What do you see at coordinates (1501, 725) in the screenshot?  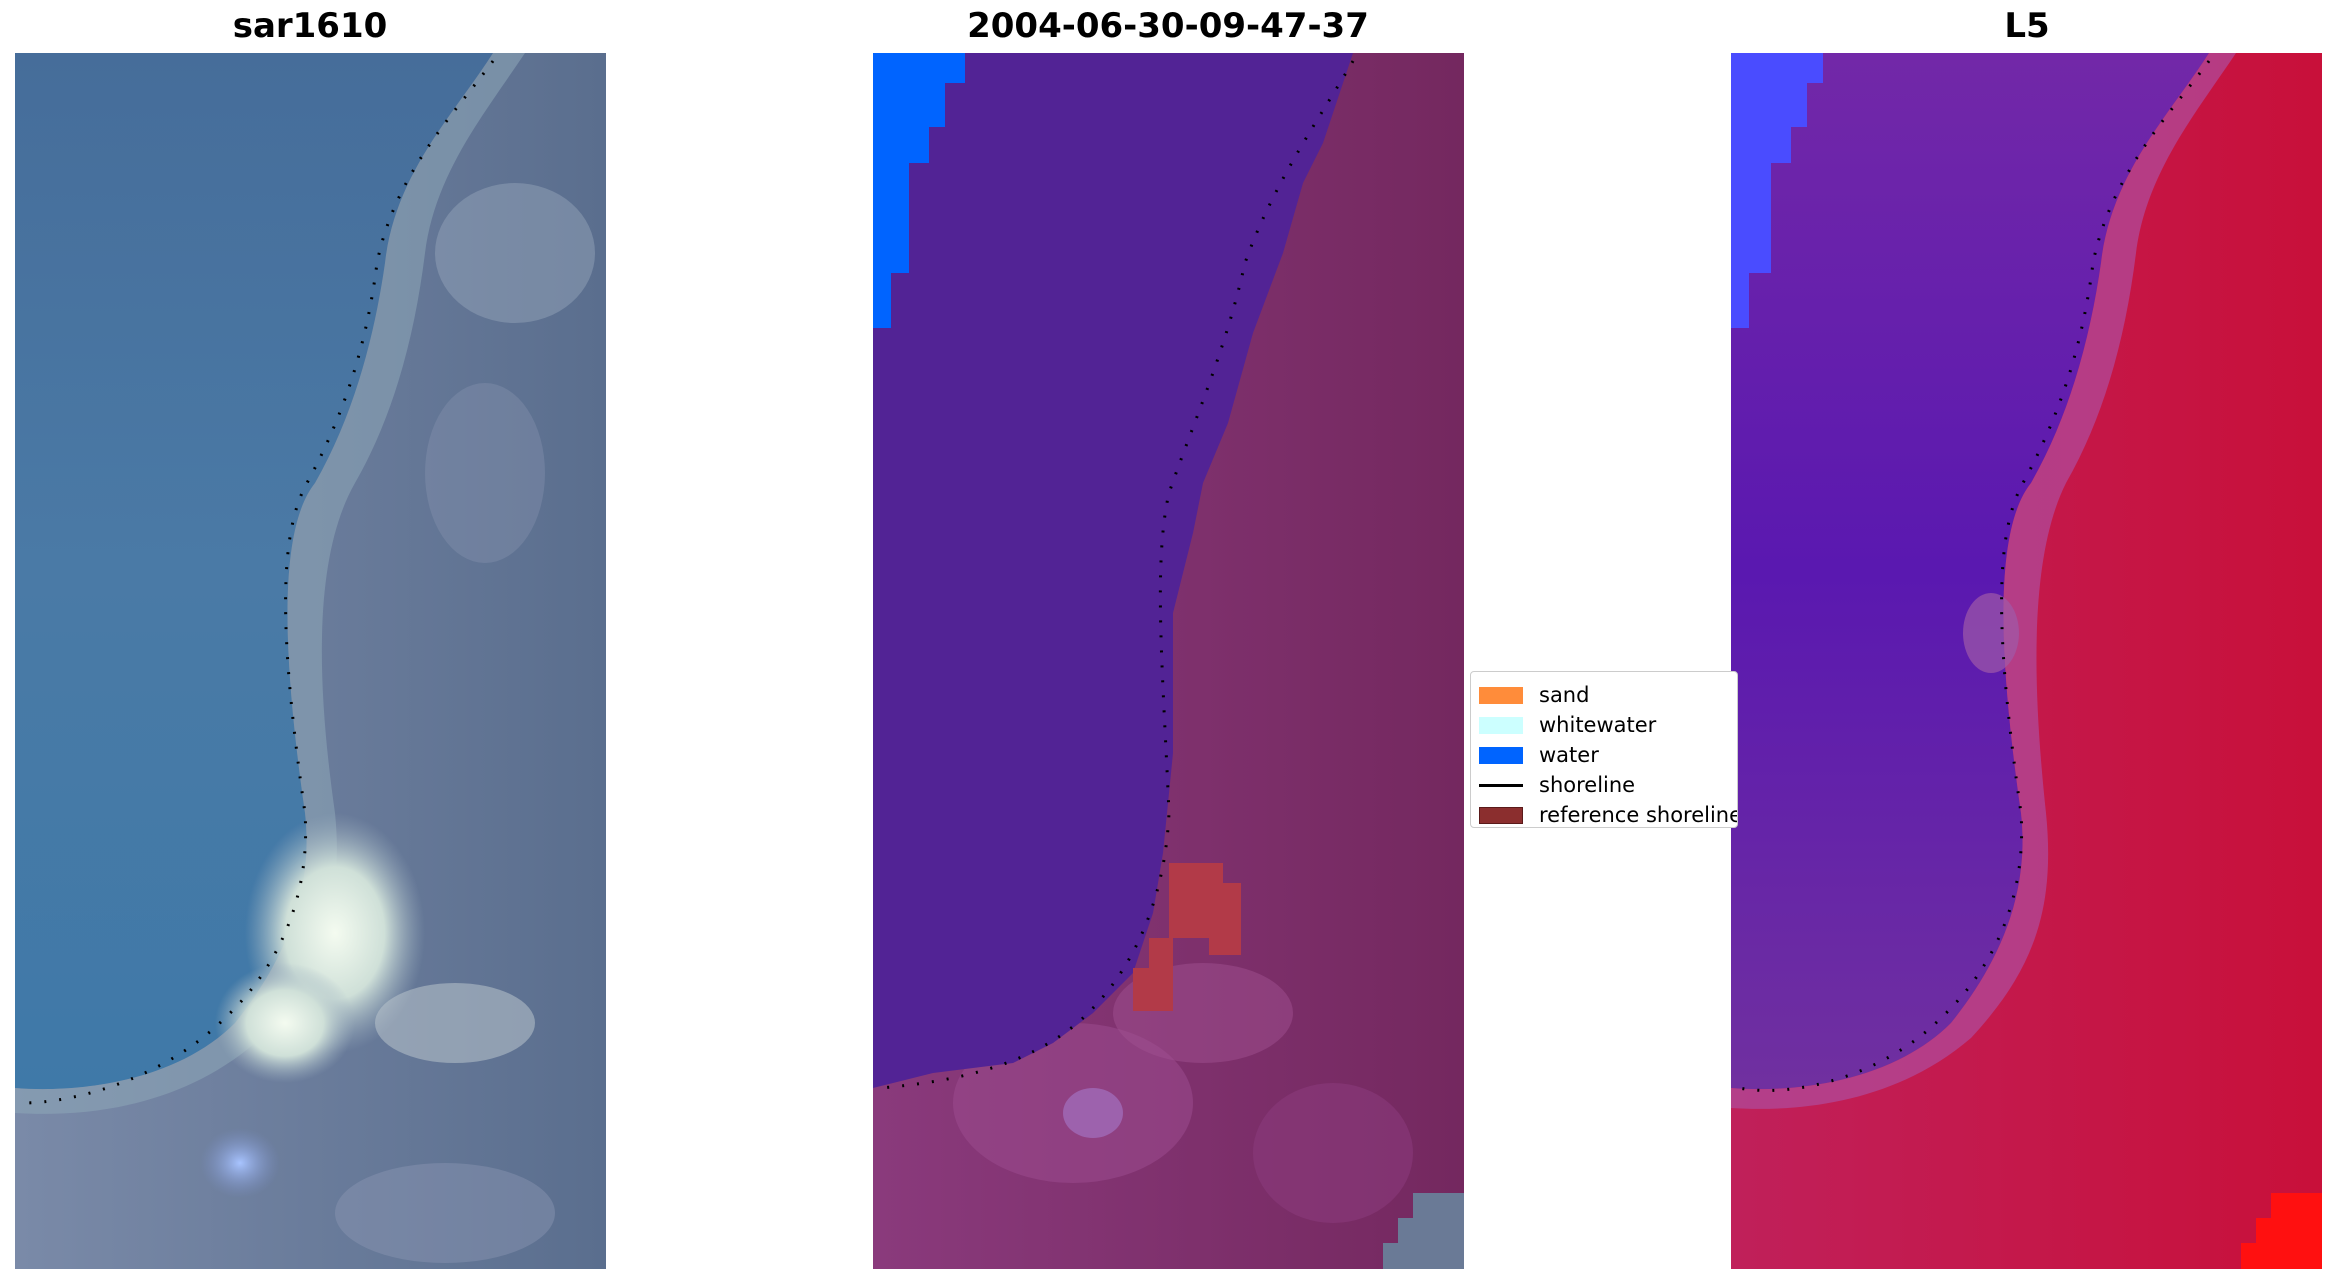 I see `legend-swatch-whitewater` at bounding box center [1501, 725].